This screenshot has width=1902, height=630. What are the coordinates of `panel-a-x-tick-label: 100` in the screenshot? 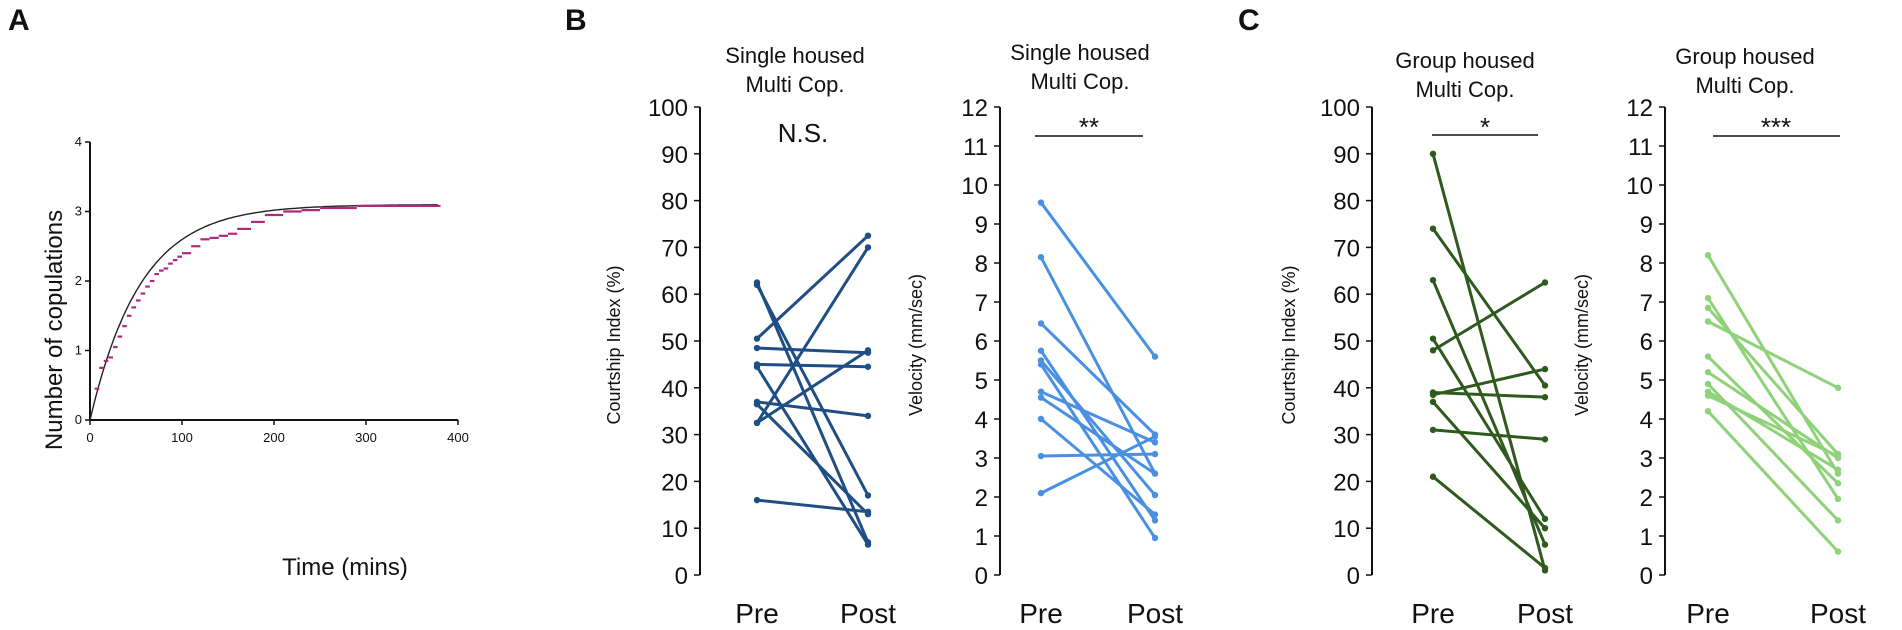 It's located at (182, 437).